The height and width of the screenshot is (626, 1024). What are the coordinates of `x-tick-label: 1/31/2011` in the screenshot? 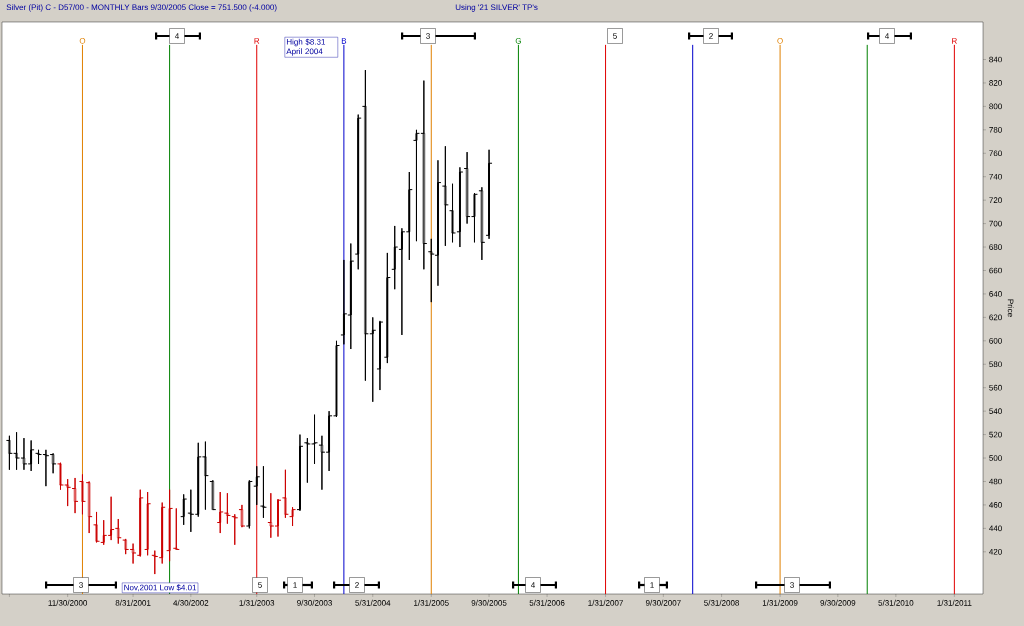 It's located at (954, 602).